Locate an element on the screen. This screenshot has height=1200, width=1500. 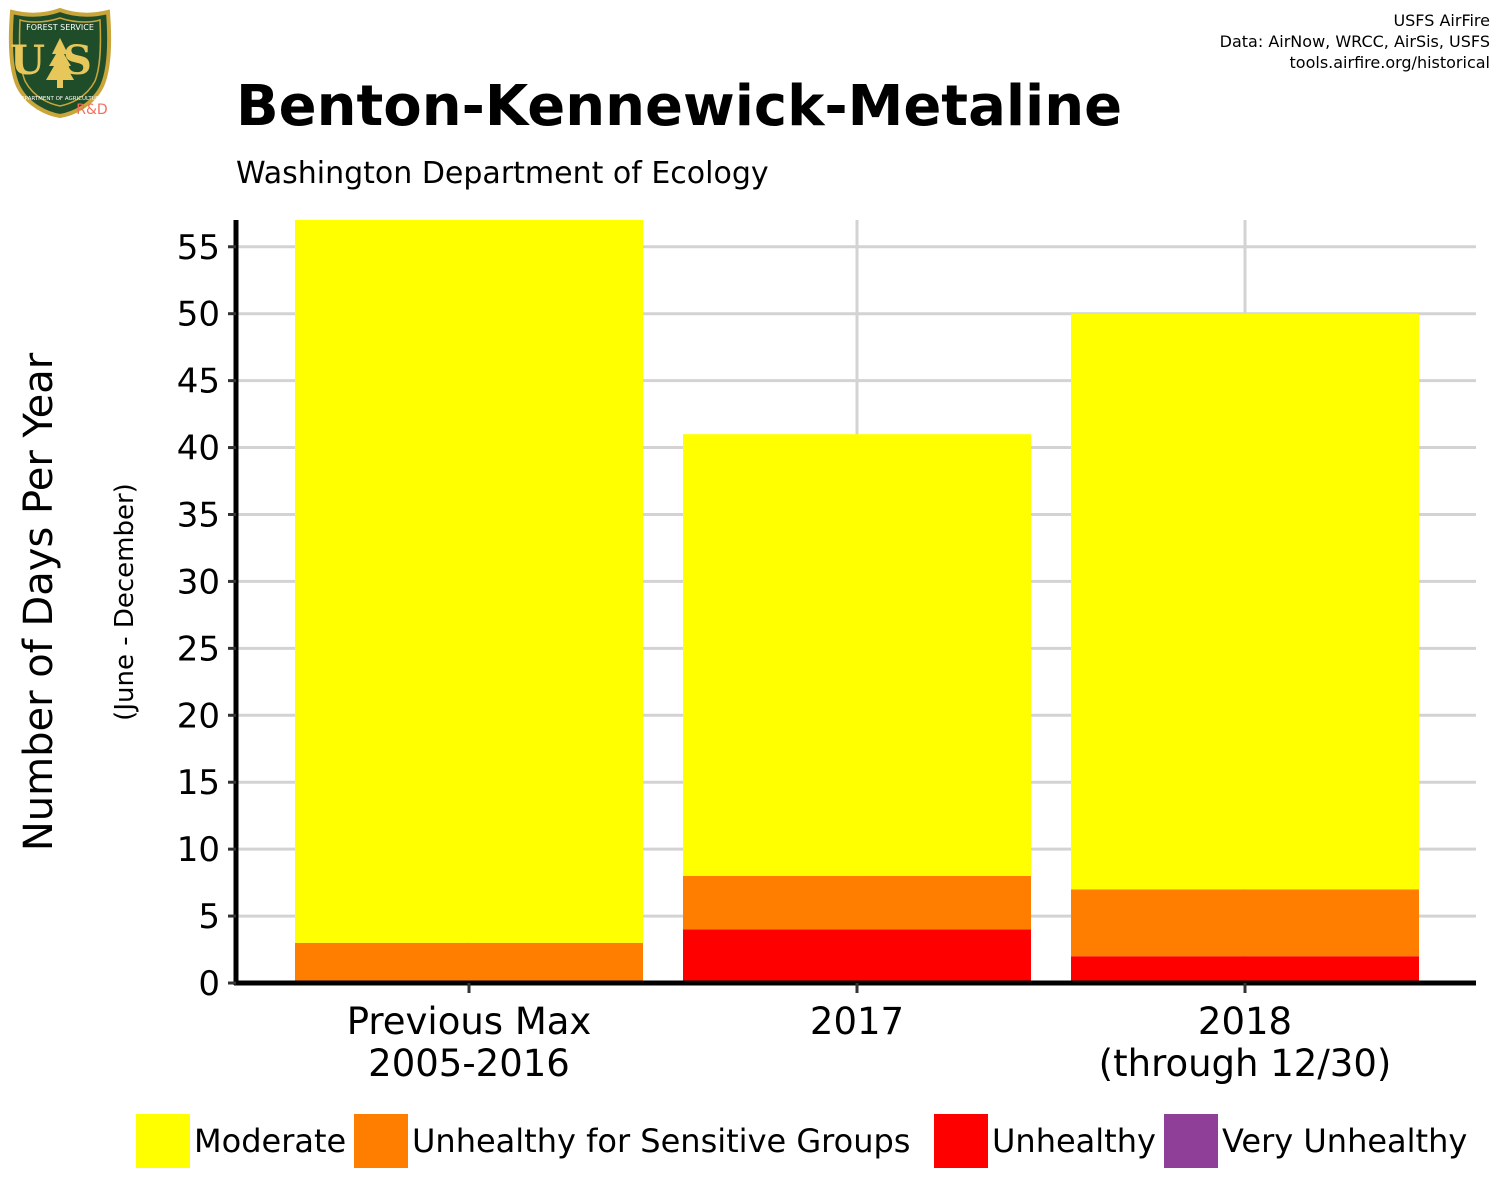
credit-line: Data: AirNow, WRCC, AirSis, USFS is located at coordinates (1354, 41).